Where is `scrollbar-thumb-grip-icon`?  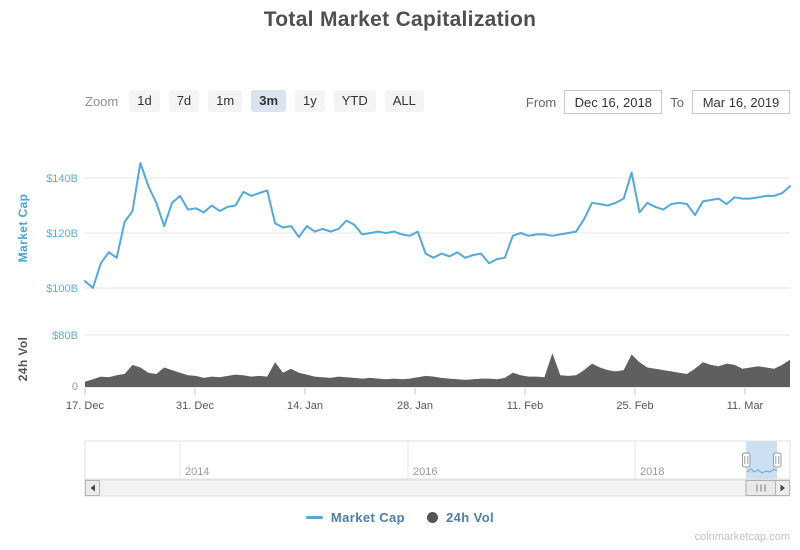
scrollbar-thumb-grip-icon is located at coordinates (761, 488).